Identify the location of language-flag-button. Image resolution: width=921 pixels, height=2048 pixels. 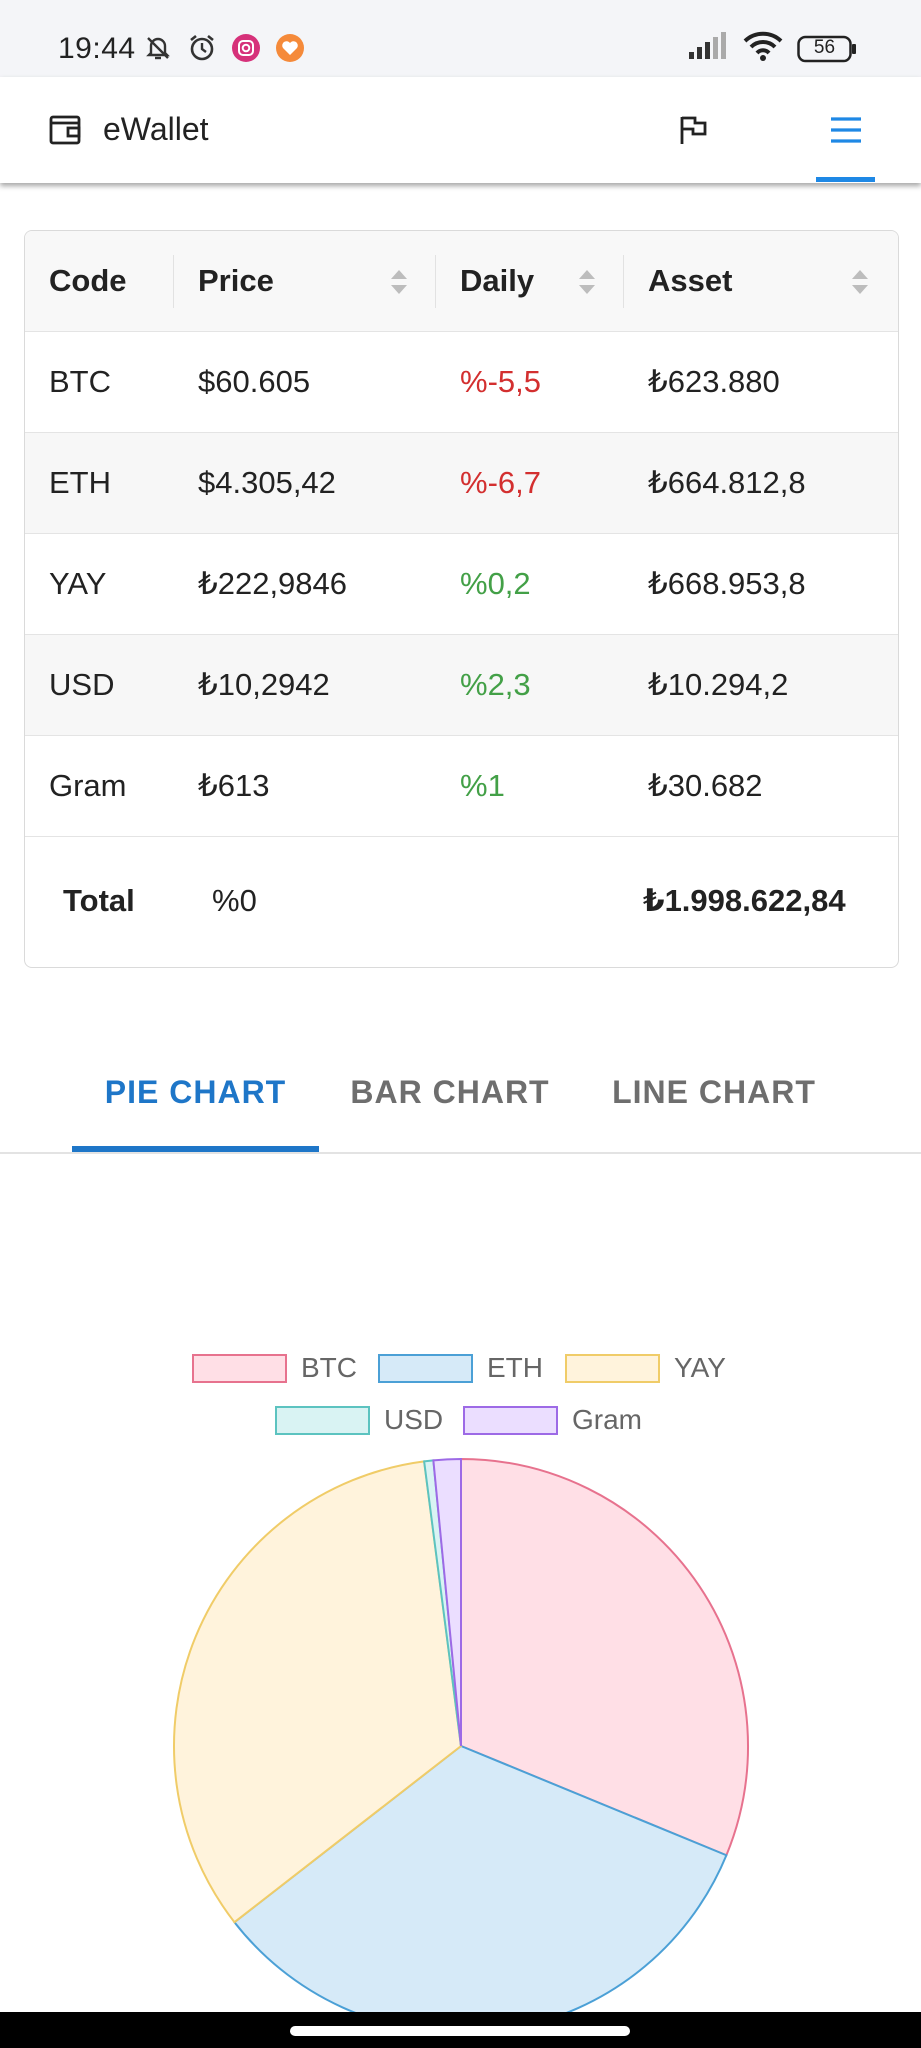
(693, 130).